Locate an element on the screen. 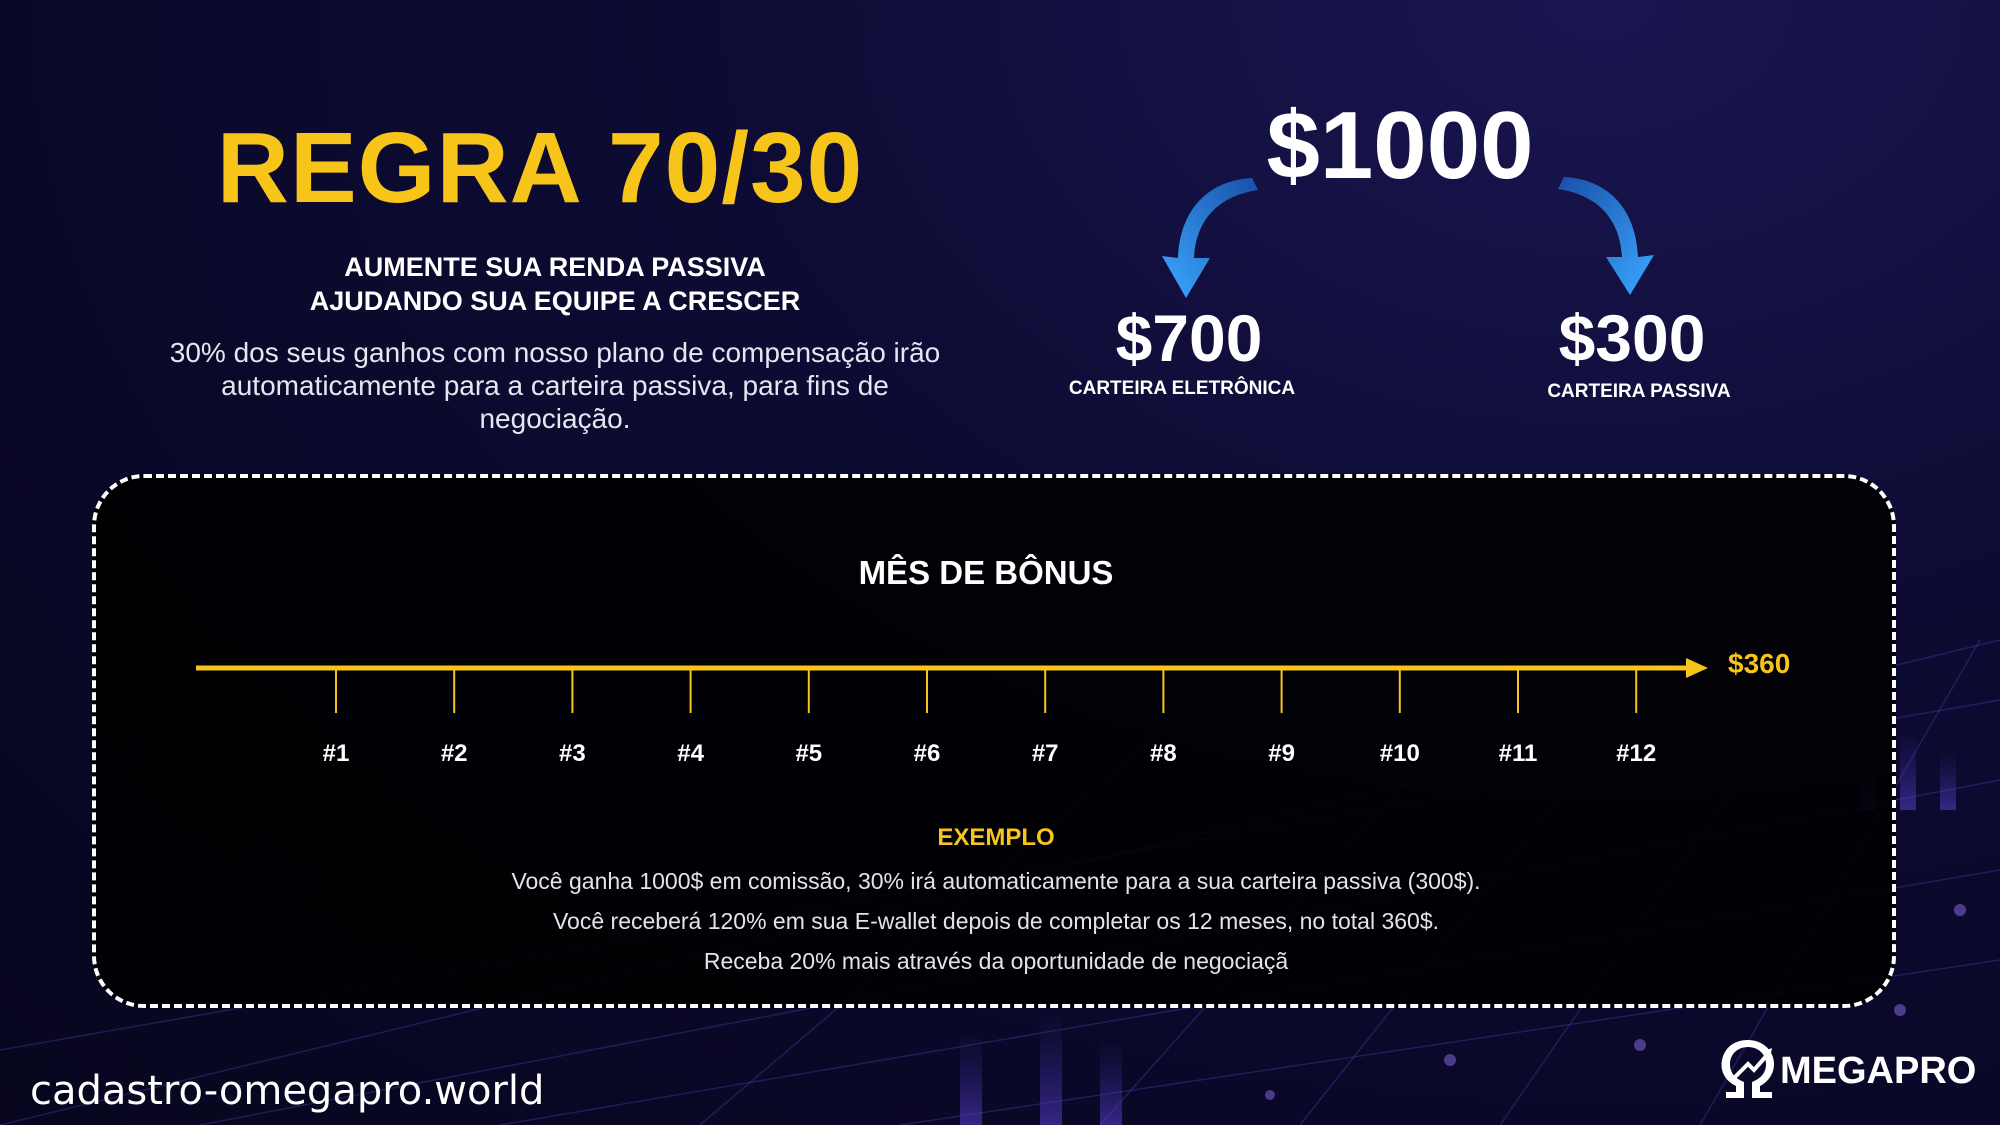 The width and height of the screenshot is (2000, 1125). timeline-end-value: $360 is located at coordinates (1759, 663).